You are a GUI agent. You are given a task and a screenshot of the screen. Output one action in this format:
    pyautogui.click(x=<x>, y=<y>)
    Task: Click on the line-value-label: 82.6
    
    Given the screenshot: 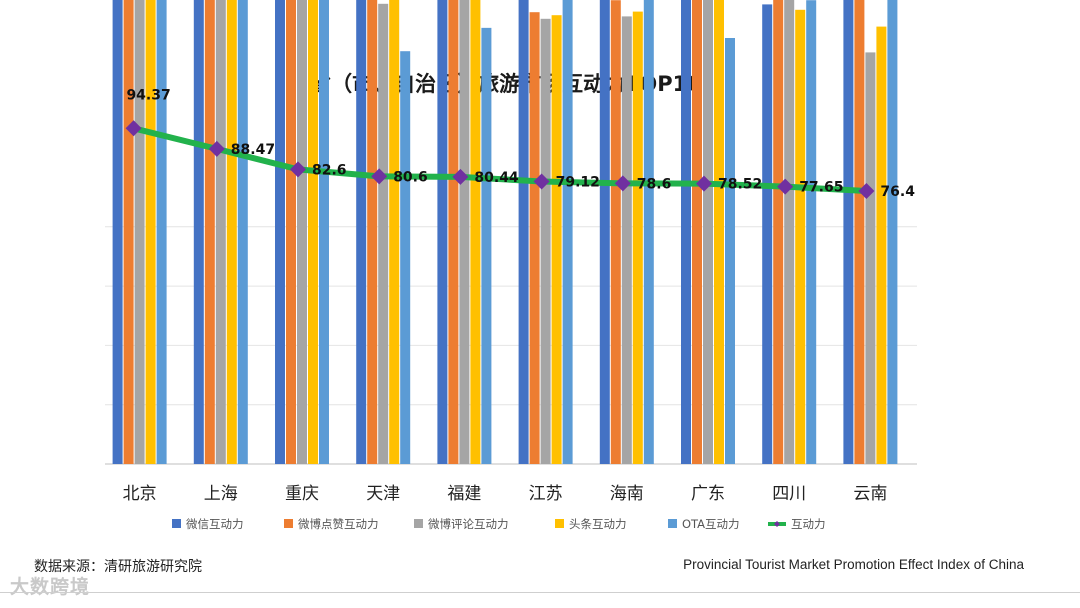 What is the action you would take?
    pyautogui.click(x=329, y=170)
    